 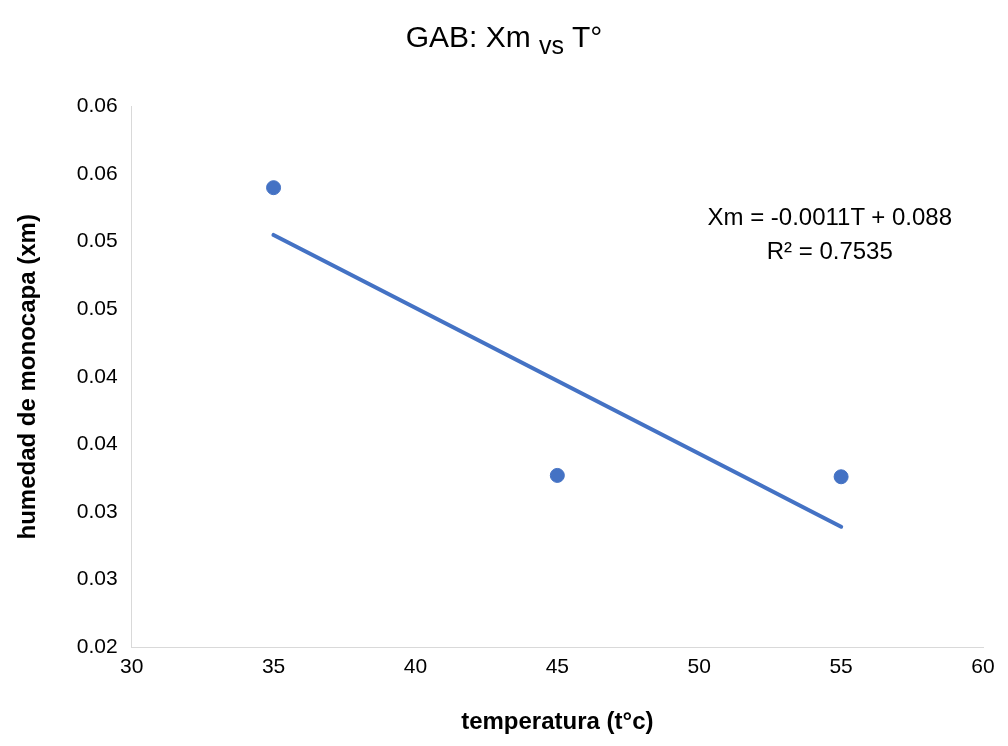 What do you see at coordinates (841, 666) in the screenshot?
I see `x-tick-label: 55` at bounding box center [841, 666].